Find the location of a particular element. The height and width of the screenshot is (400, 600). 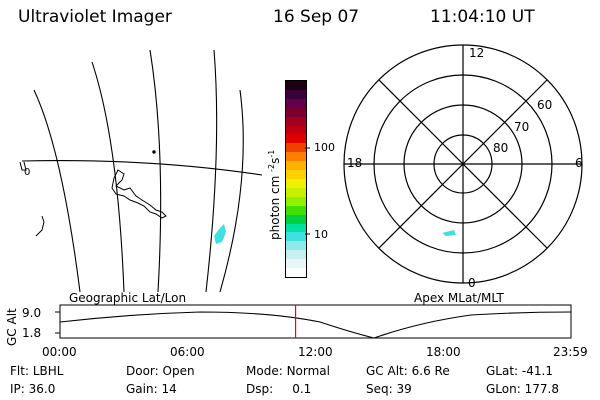

ip-status: IP: 36.0 is located at coordinates (33, 389).